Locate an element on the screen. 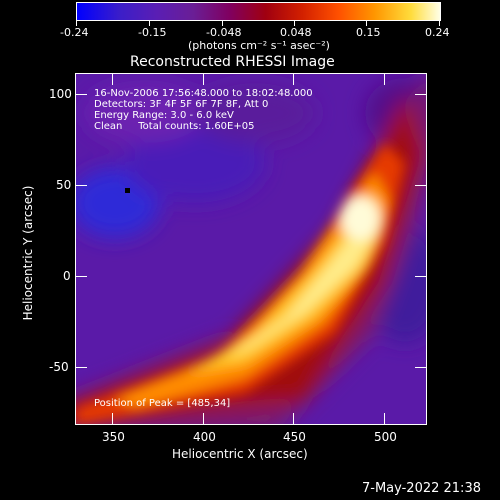  y-axis-label: Heliocentric Y (arcsec) is located at coordinates (28, 253).